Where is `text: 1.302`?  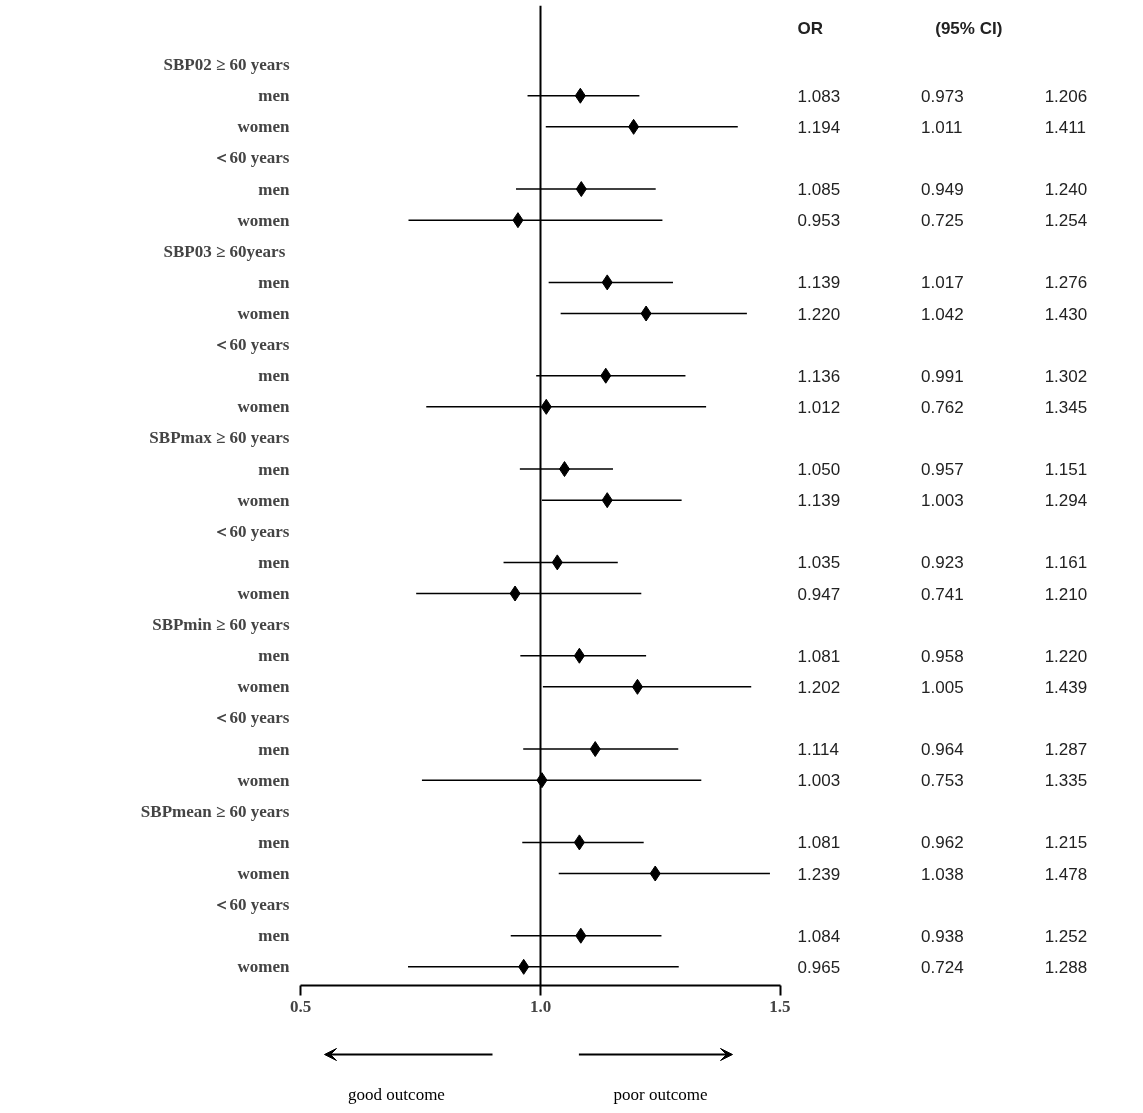
text: 1.302 is located at coordinates (1066, 376).